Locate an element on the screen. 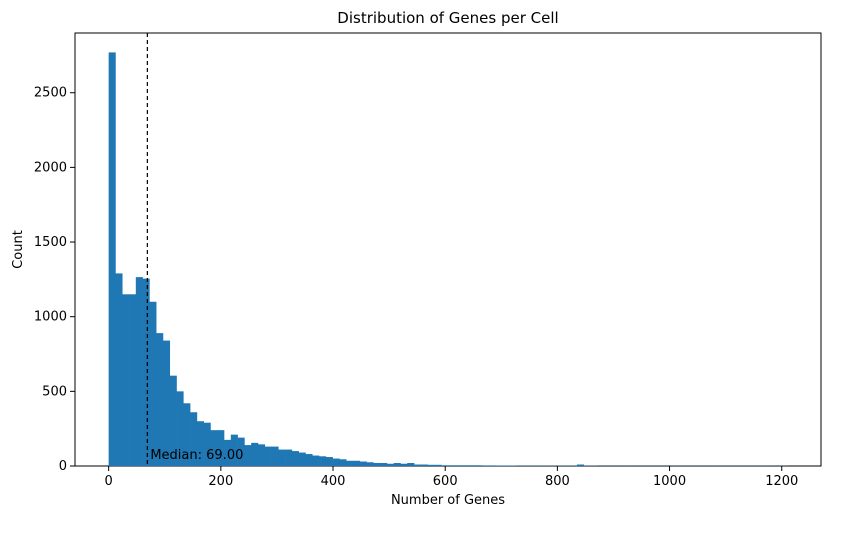 The image size is (859, 547). x-tick-label: 1000 is located at coordinates (669, 481).